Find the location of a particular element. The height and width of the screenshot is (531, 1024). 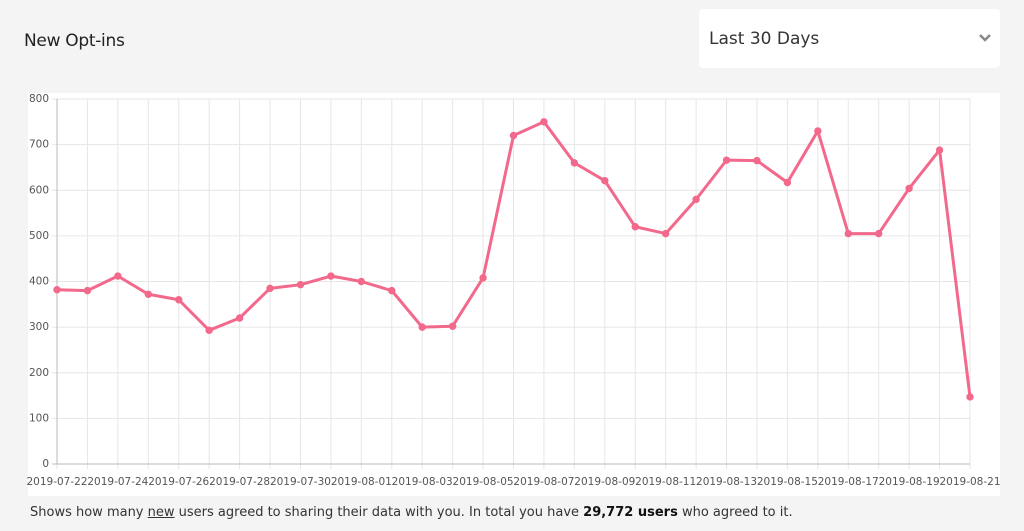

x-tick-label: 2019-08-11 is located at coordinates (665, 482).